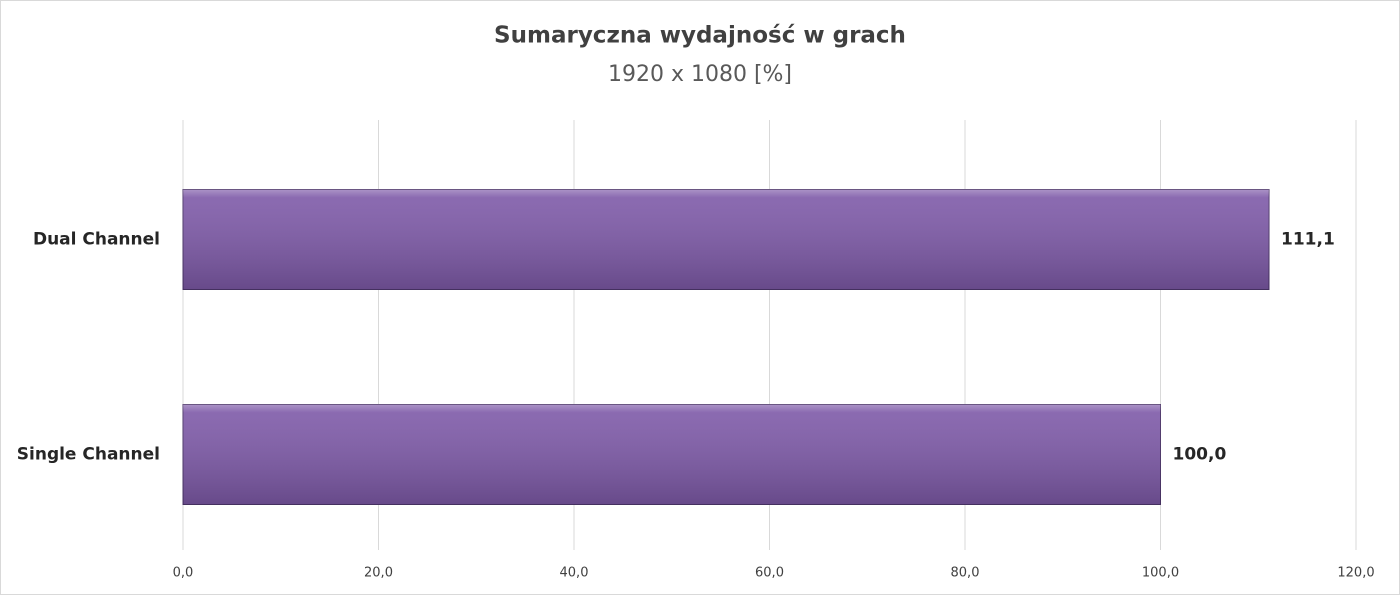 Image resolution: width=1400 pixels, height=595 pixels. What do you see at coordinates (700, 36) in the screenshot?
I see `chart-title: Sumaryczna wydajność w grach` at bounding box center [700, 36].